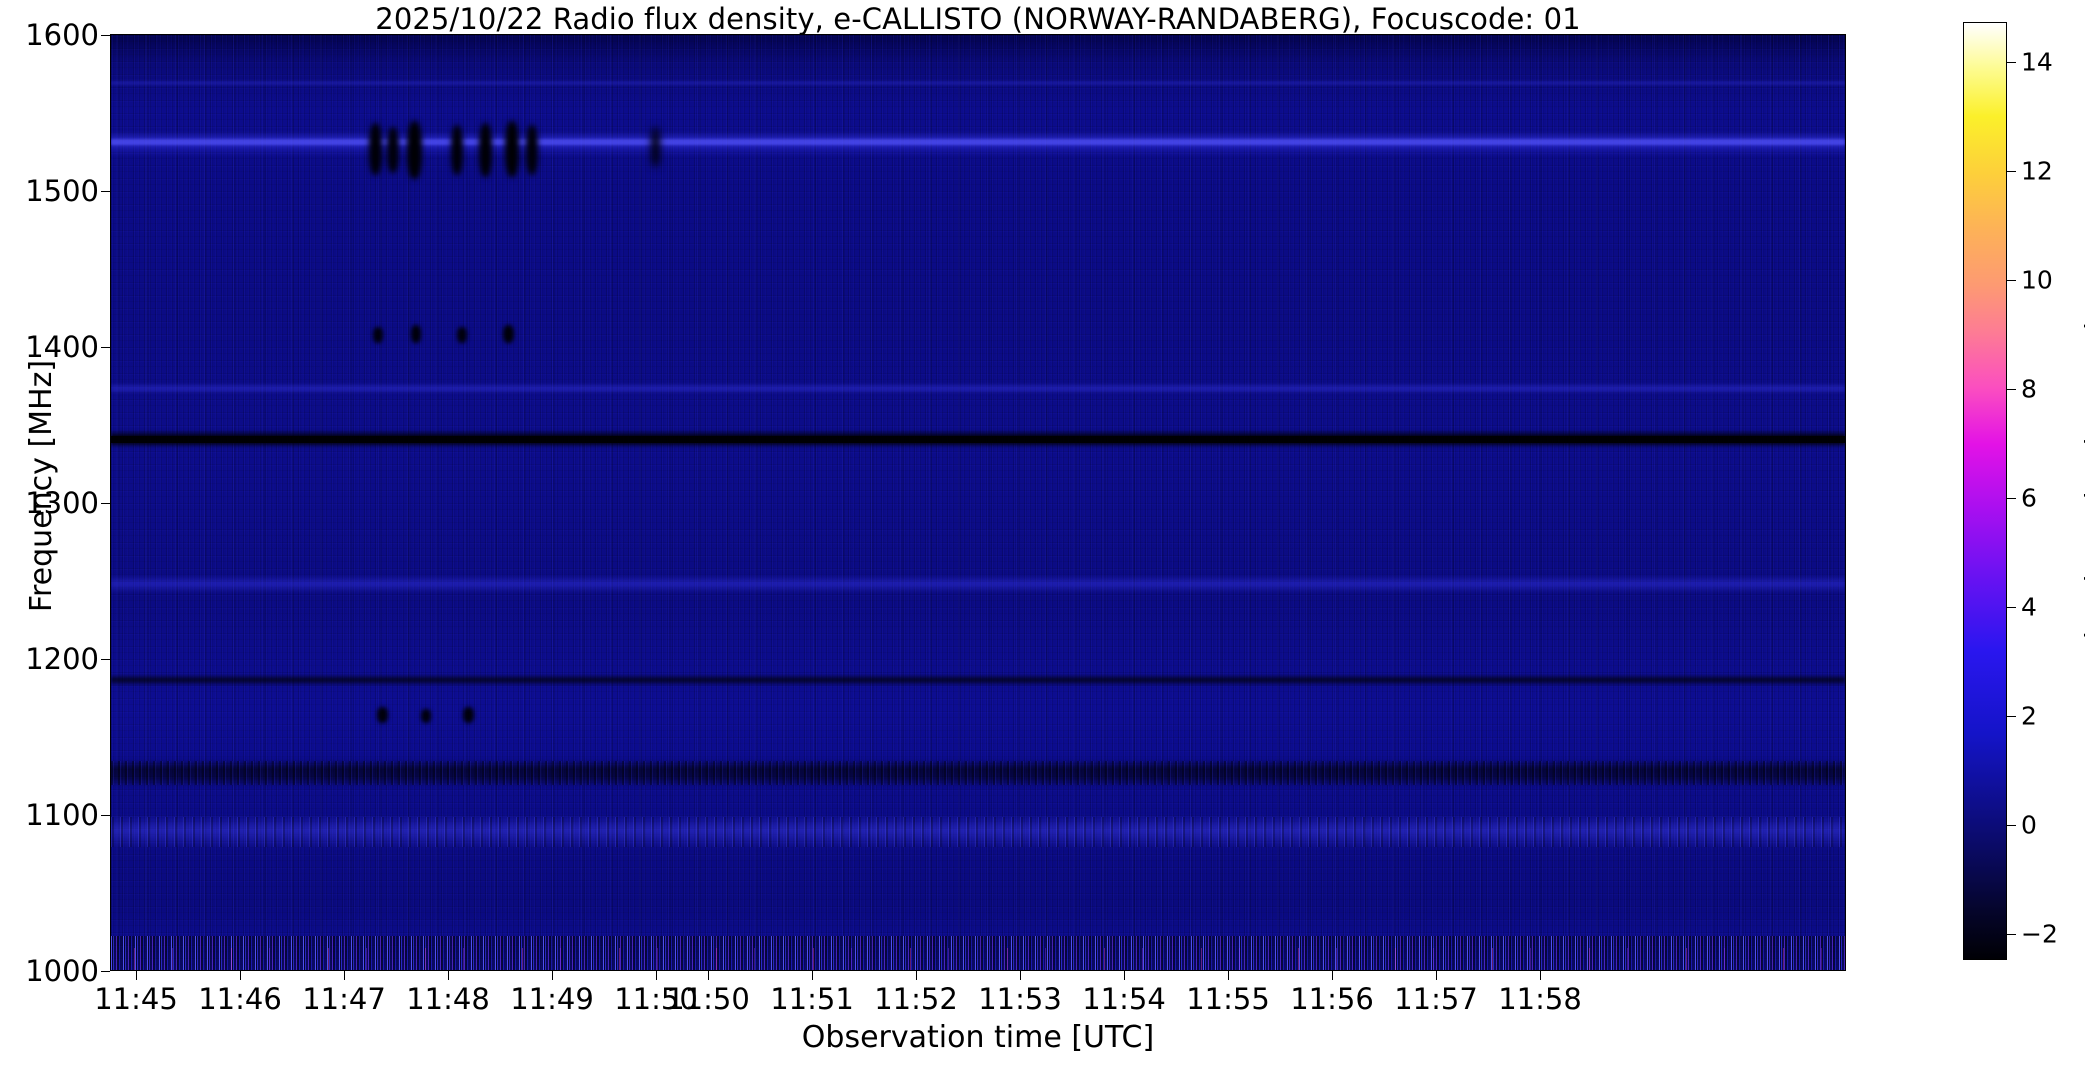 This screenshot has height=1067, width=2085. Describe the element at coordinates (62, 347) in the screenshot. I see `y-tick-label: 1400` at that location.